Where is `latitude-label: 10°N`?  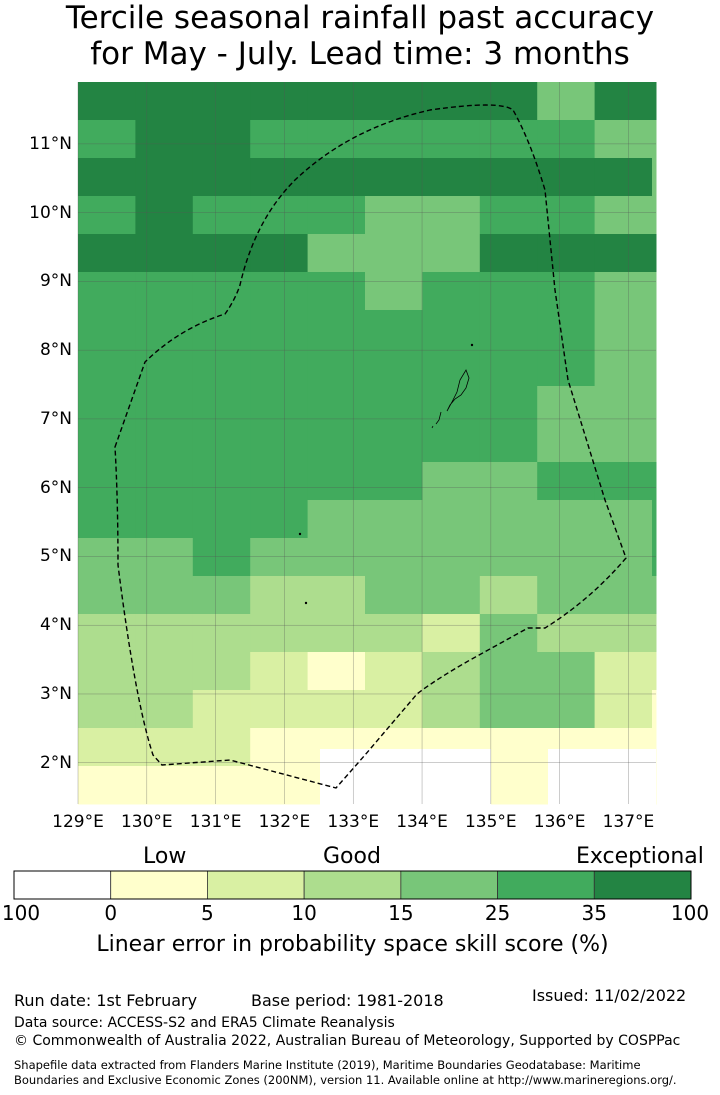
latitude-label: 10°N is located at coordinates (50, 212).